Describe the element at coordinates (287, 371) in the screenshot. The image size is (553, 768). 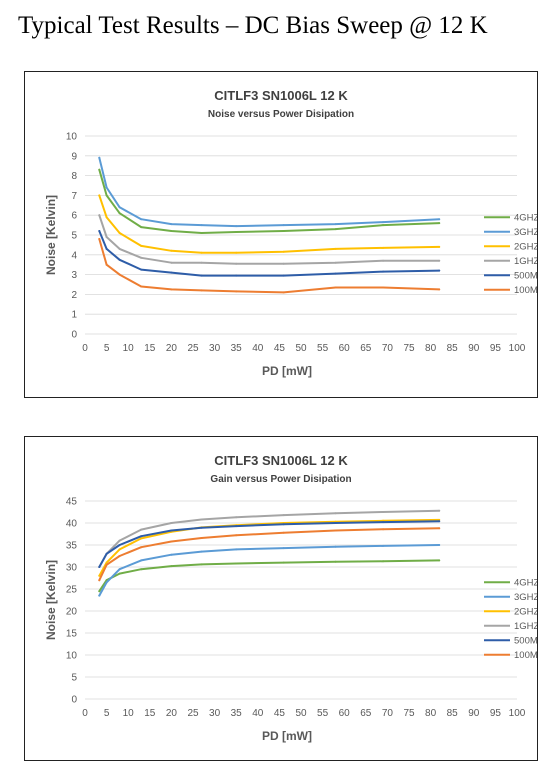
I see `x-axis-label: PD [mW]` at that location.